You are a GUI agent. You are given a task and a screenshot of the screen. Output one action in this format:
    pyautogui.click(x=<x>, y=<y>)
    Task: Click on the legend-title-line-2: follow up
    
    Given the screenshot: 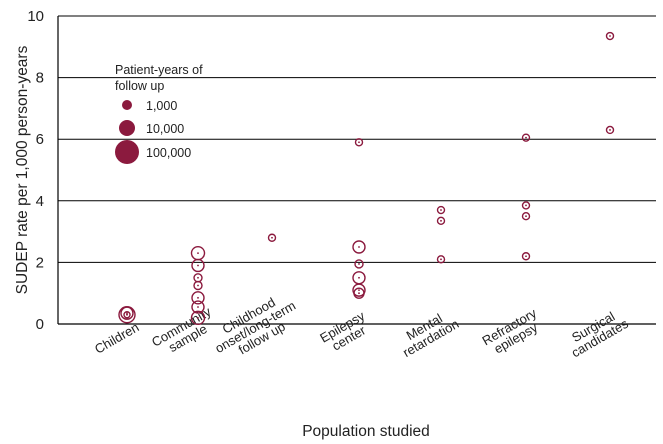 What is the action you would take?
    pyautogui.click(x=139, y=86)
    